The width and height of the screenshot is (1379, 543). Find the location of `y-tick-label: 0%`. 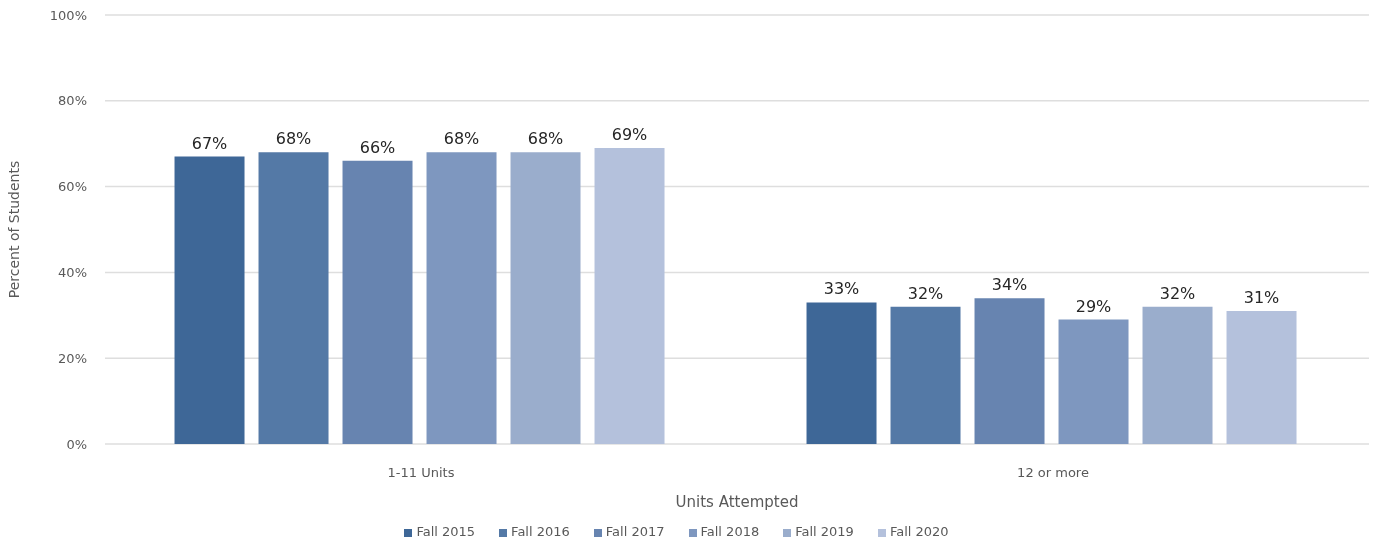

y-tick-label: 0% is located at coordinates (76, 444).